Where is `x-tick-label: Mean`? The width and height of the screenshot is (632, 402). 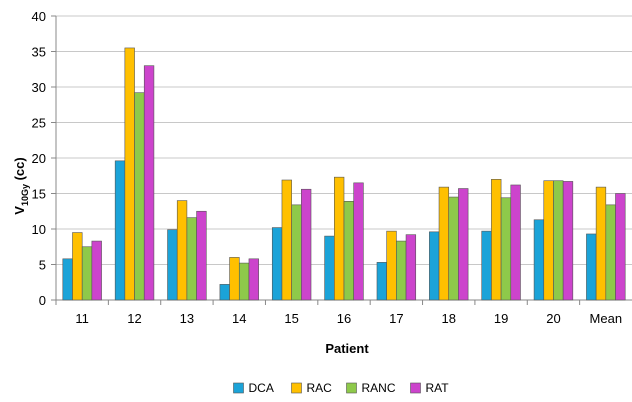
x-tick-label: Mean is located at coordinates (606, 318).